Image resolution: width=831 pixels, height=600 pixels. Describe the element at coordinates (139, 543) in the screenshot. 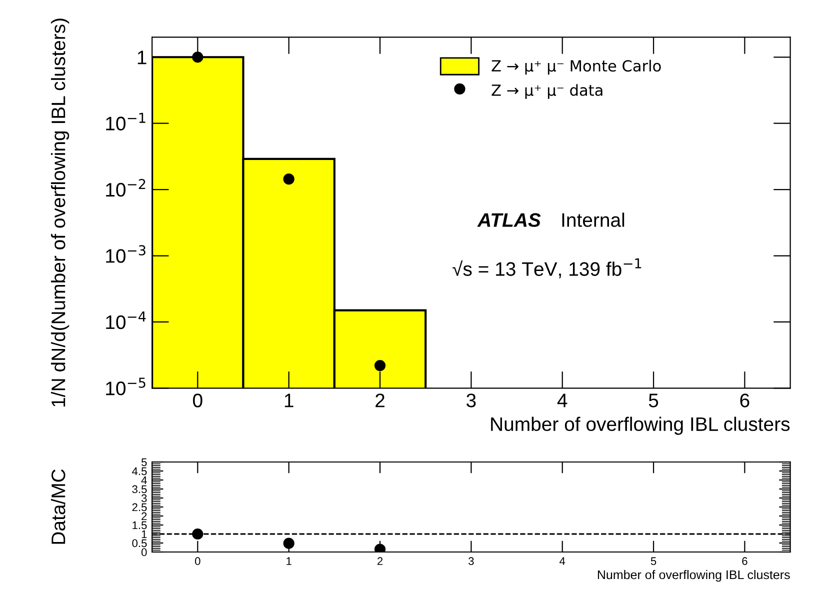

I see `y-tick-label: 0.5` at that location.